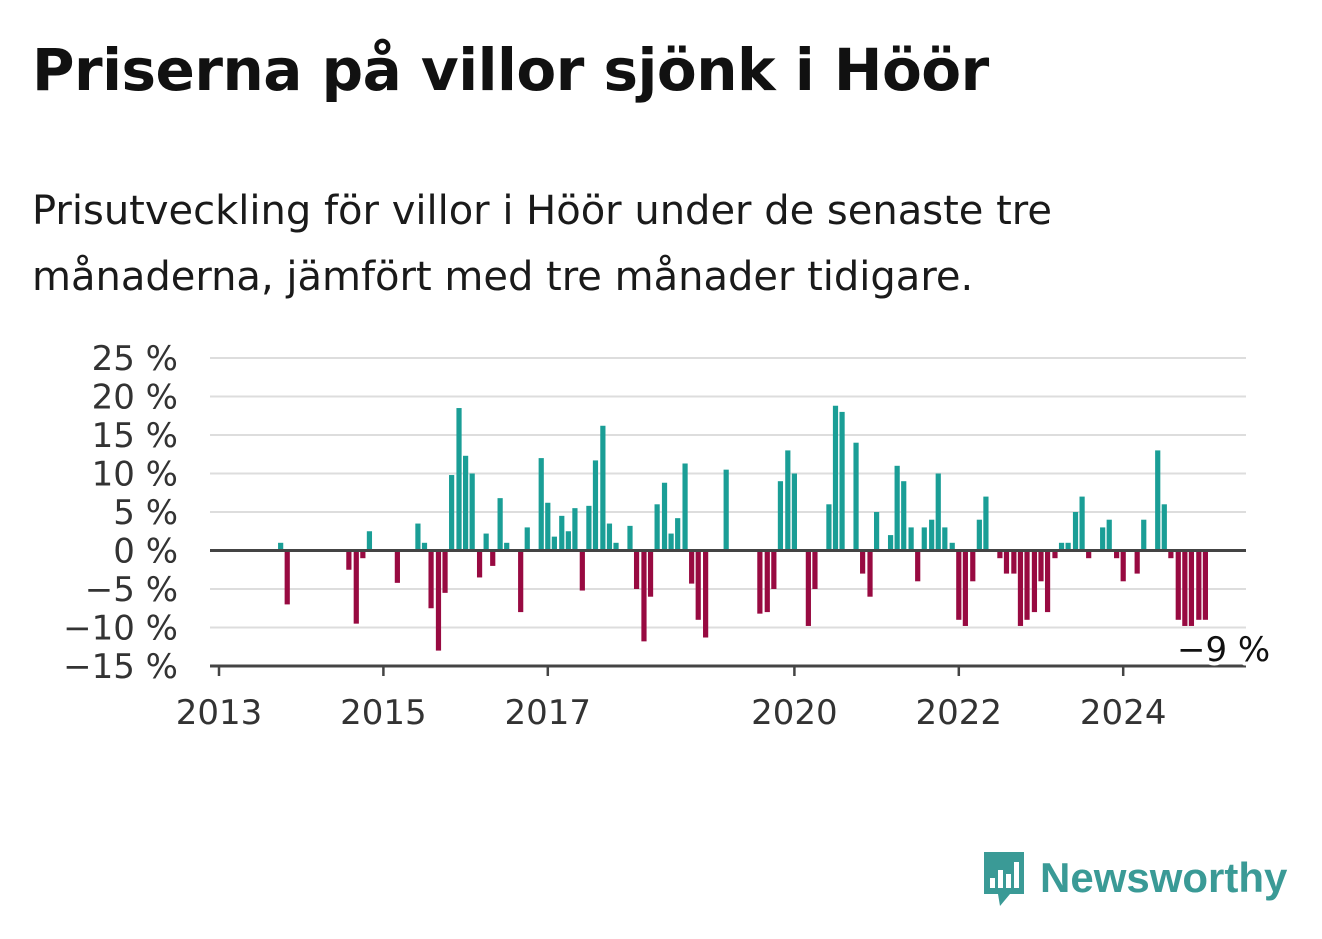  What do you see at coordinates (131, 590) in the screenshot?
I see `y-tick-label: −5 %` at bounding box center [131, 590].